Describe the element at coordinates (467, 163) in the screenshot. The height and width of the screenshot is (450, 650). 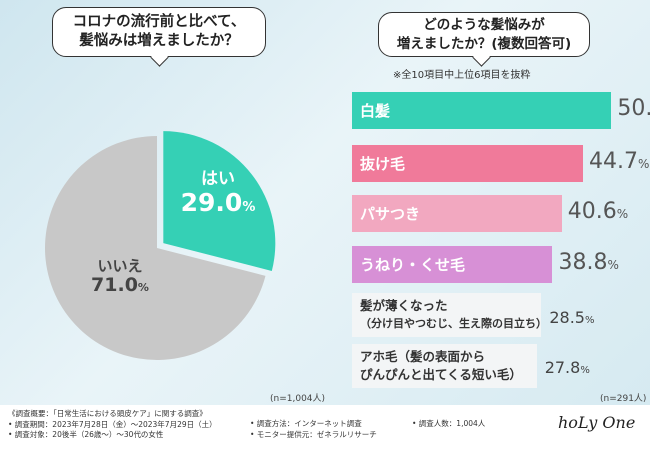
I see `bar-hair-loss: 抜け毛` at that location.